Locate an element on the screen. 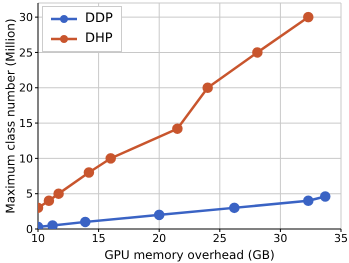  y-tick-label: 0 is located at coordinates (29, 229).